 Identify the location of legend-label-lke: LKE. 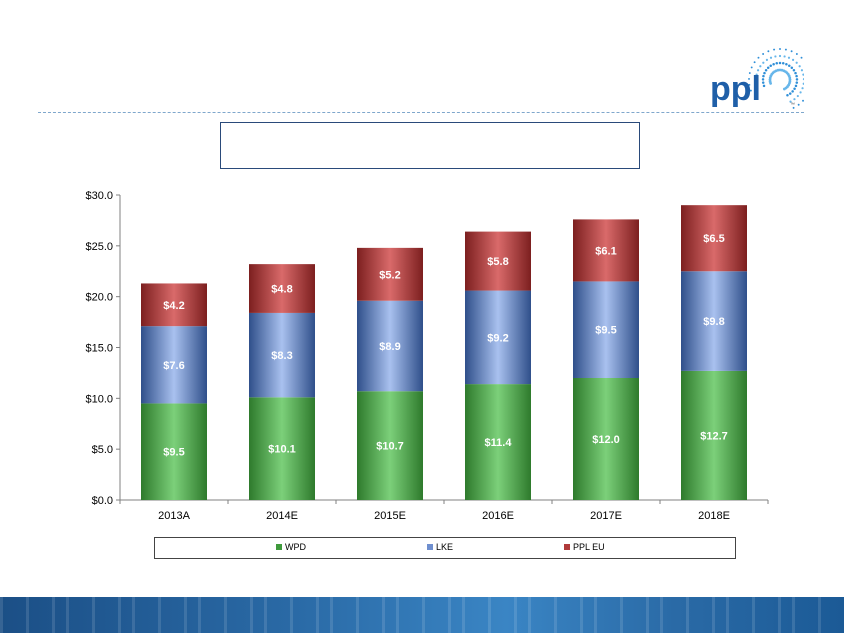
(445, 547).